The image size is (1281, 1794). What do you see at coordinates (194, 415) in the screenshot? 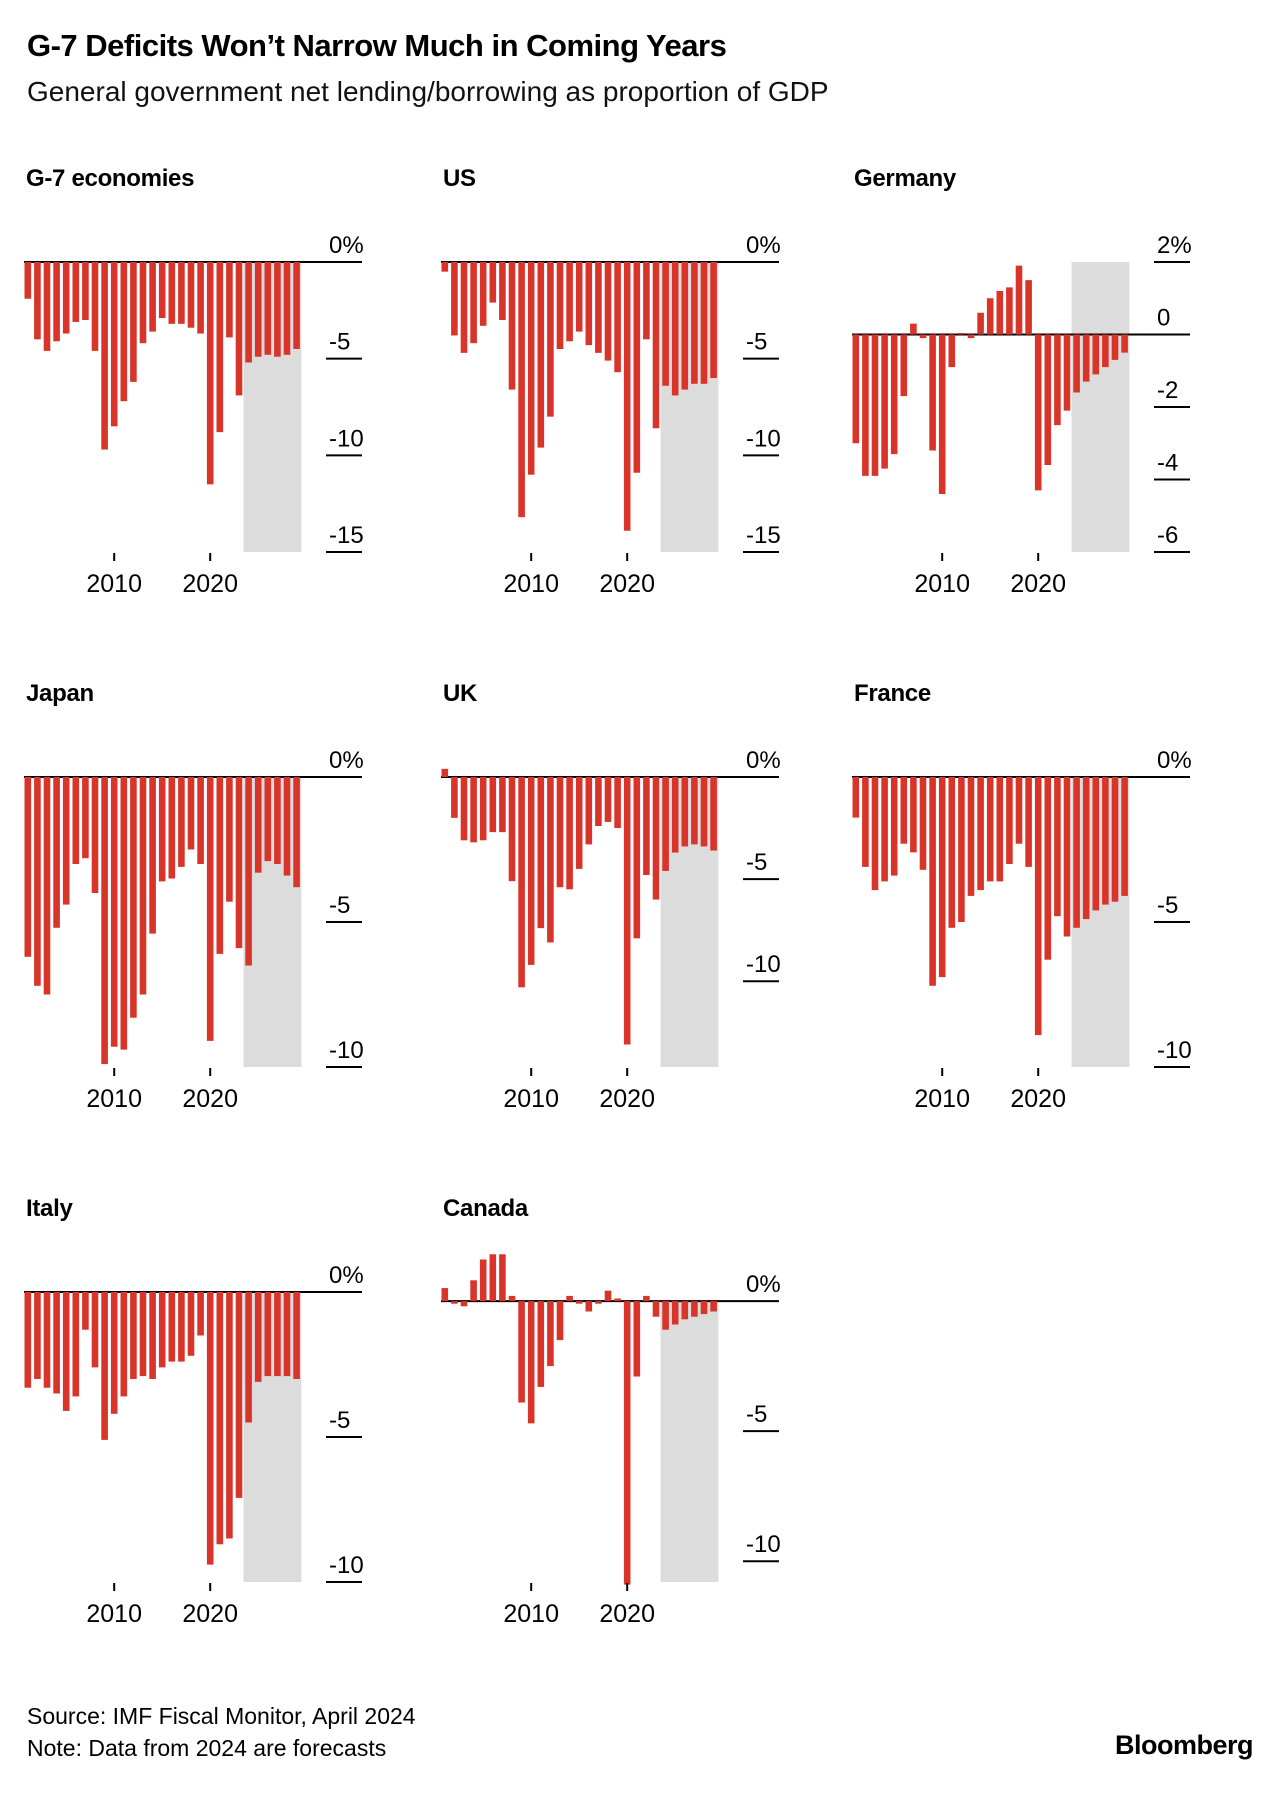
I see `chart-canvas-g7: 0% -5 -10 -15 2010 2020` at bounding box center [194, 415].